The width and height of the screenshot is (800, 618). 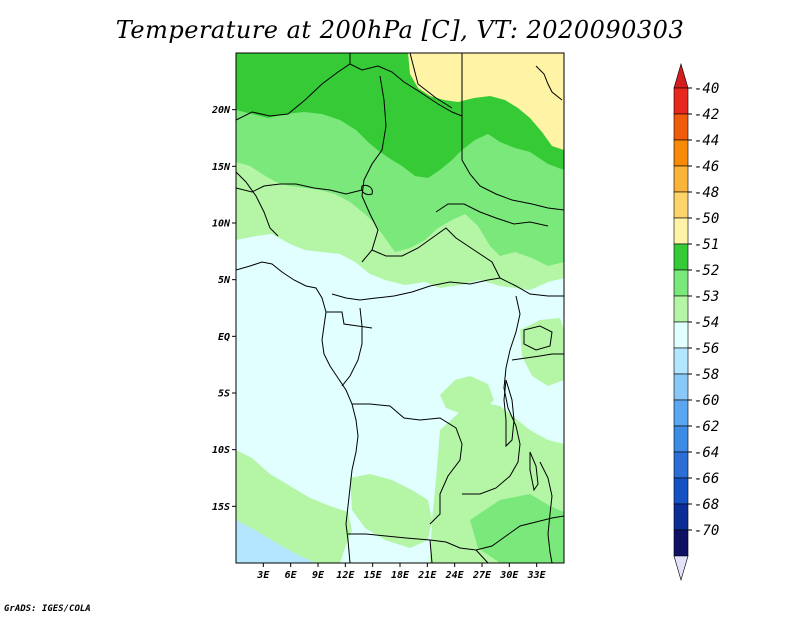 I want to click on lon-tick-label: 3E, so click(x=263, y=575).